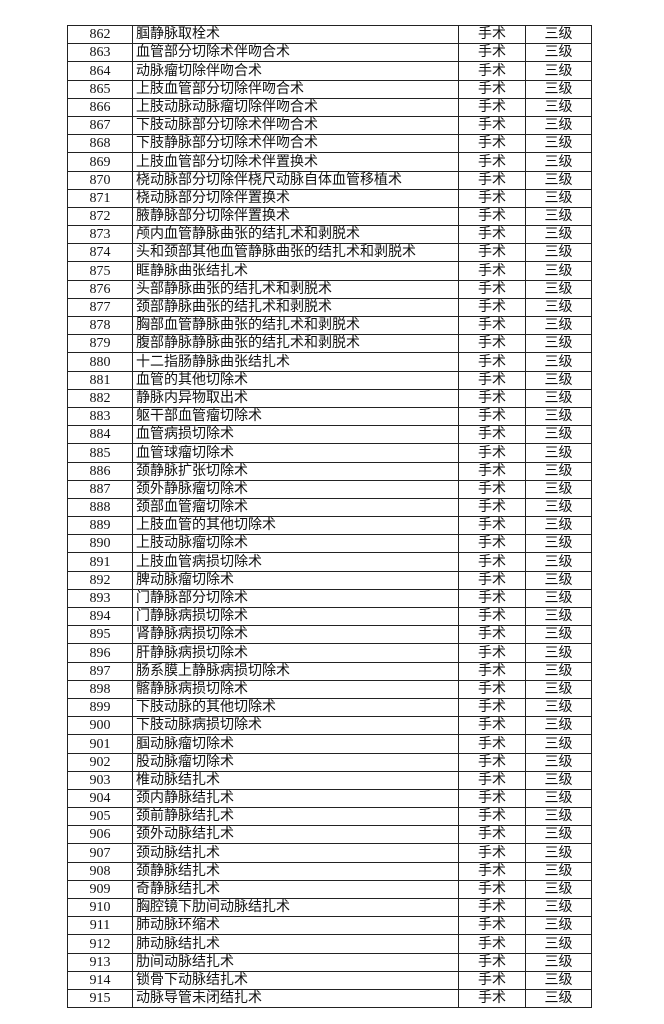  What do you see at coordinates (295, 216) in the screenshot?
I see `procedure-name: 腋静脉部分切除伴置换术` at bounding box center [295, 216].